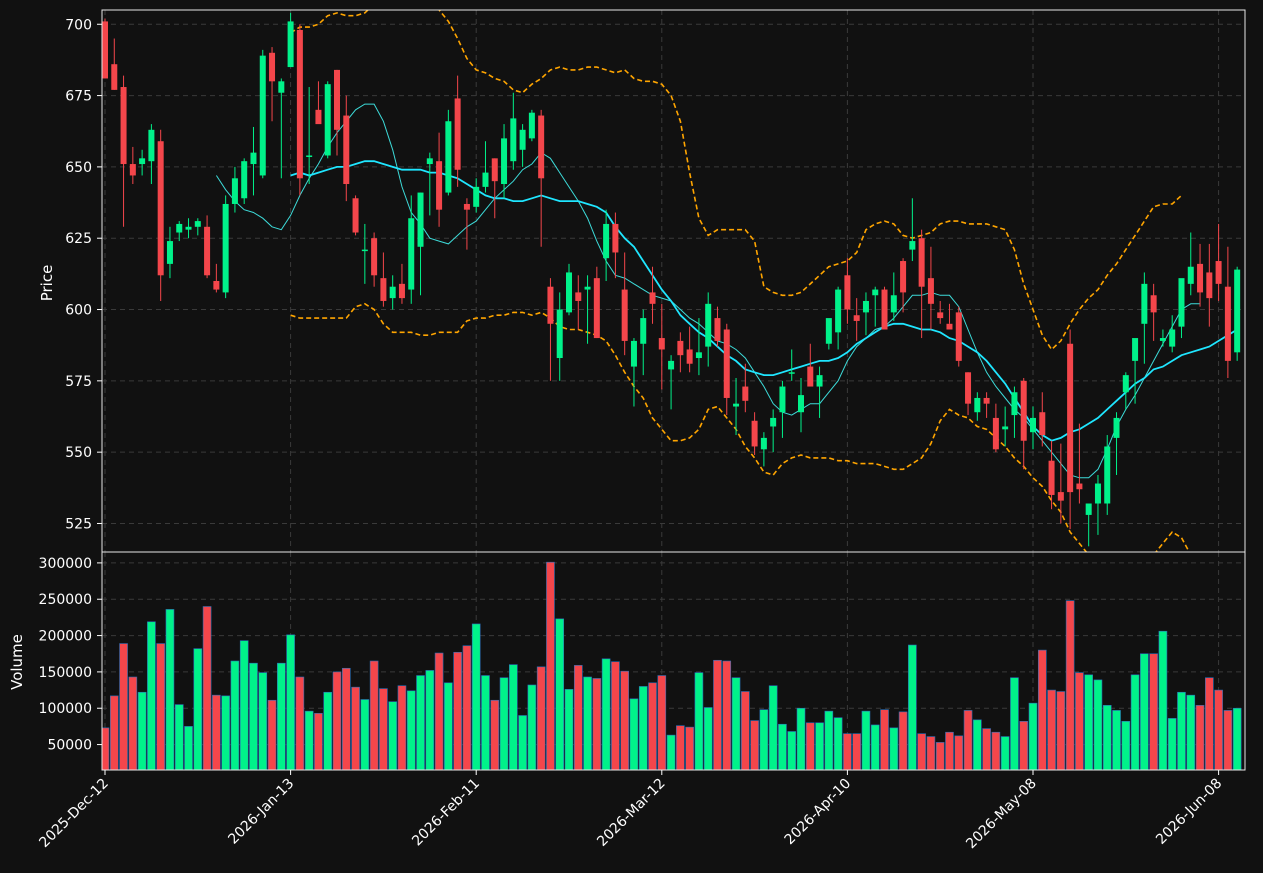 This screenshot has height=873, width=1263. I want to click on x-tick-label: 2026-Jan-13, so click(261, 812).